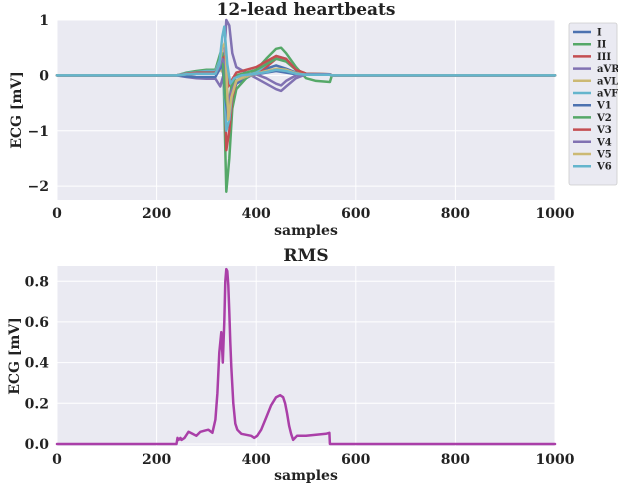 The height and width of the screenshot is (484, 618). What do you see at coordinates (44, 21) in the screenshot?
I see `y-tick-label: 1` at bounding box center [44, 21].